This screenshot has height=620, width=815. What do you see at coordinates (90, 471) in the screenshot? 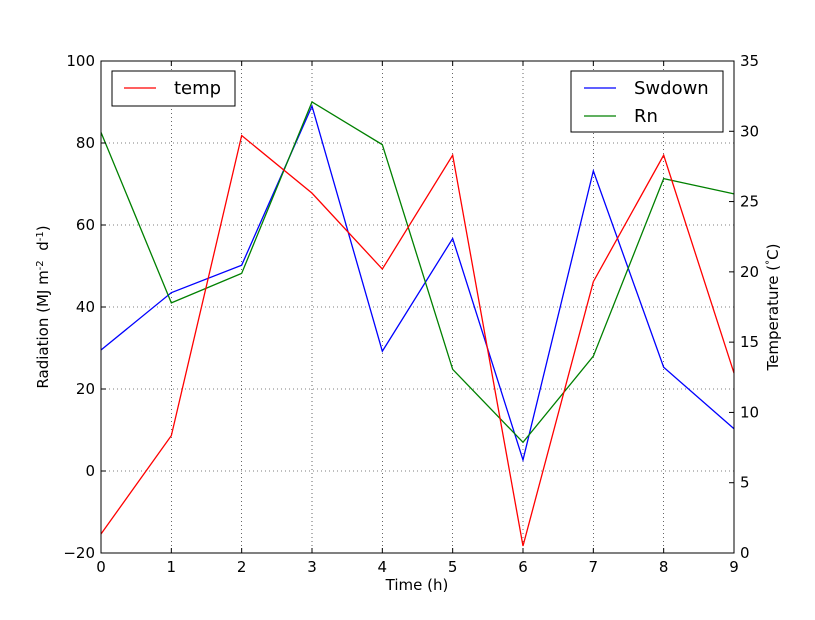
I see `y-left-tick-label: 0` at bounding box center [90, 471].